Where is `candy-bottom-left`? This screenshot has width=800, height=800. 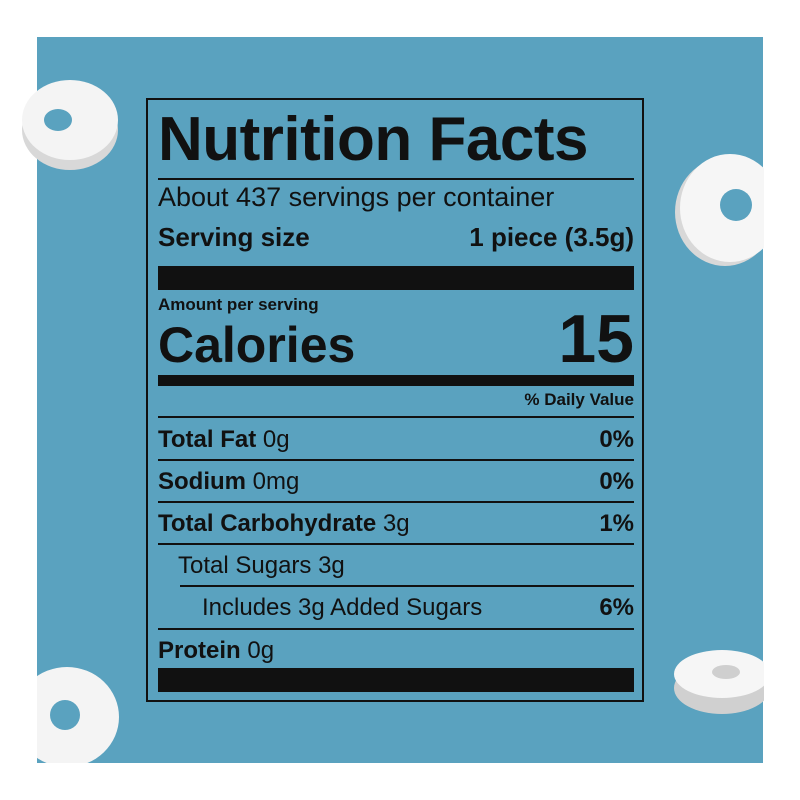
candy-bottom-left is located at coordinates (78, 715).